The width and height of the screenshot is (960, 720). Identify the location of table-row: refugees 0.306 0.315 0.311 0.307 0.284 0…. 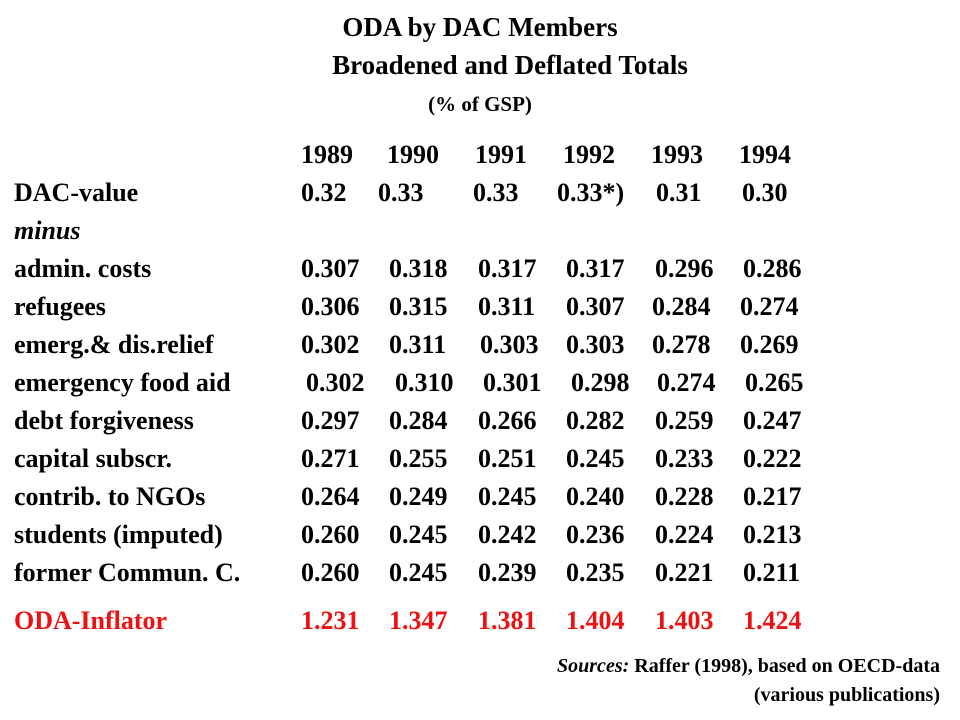
(464, 311).